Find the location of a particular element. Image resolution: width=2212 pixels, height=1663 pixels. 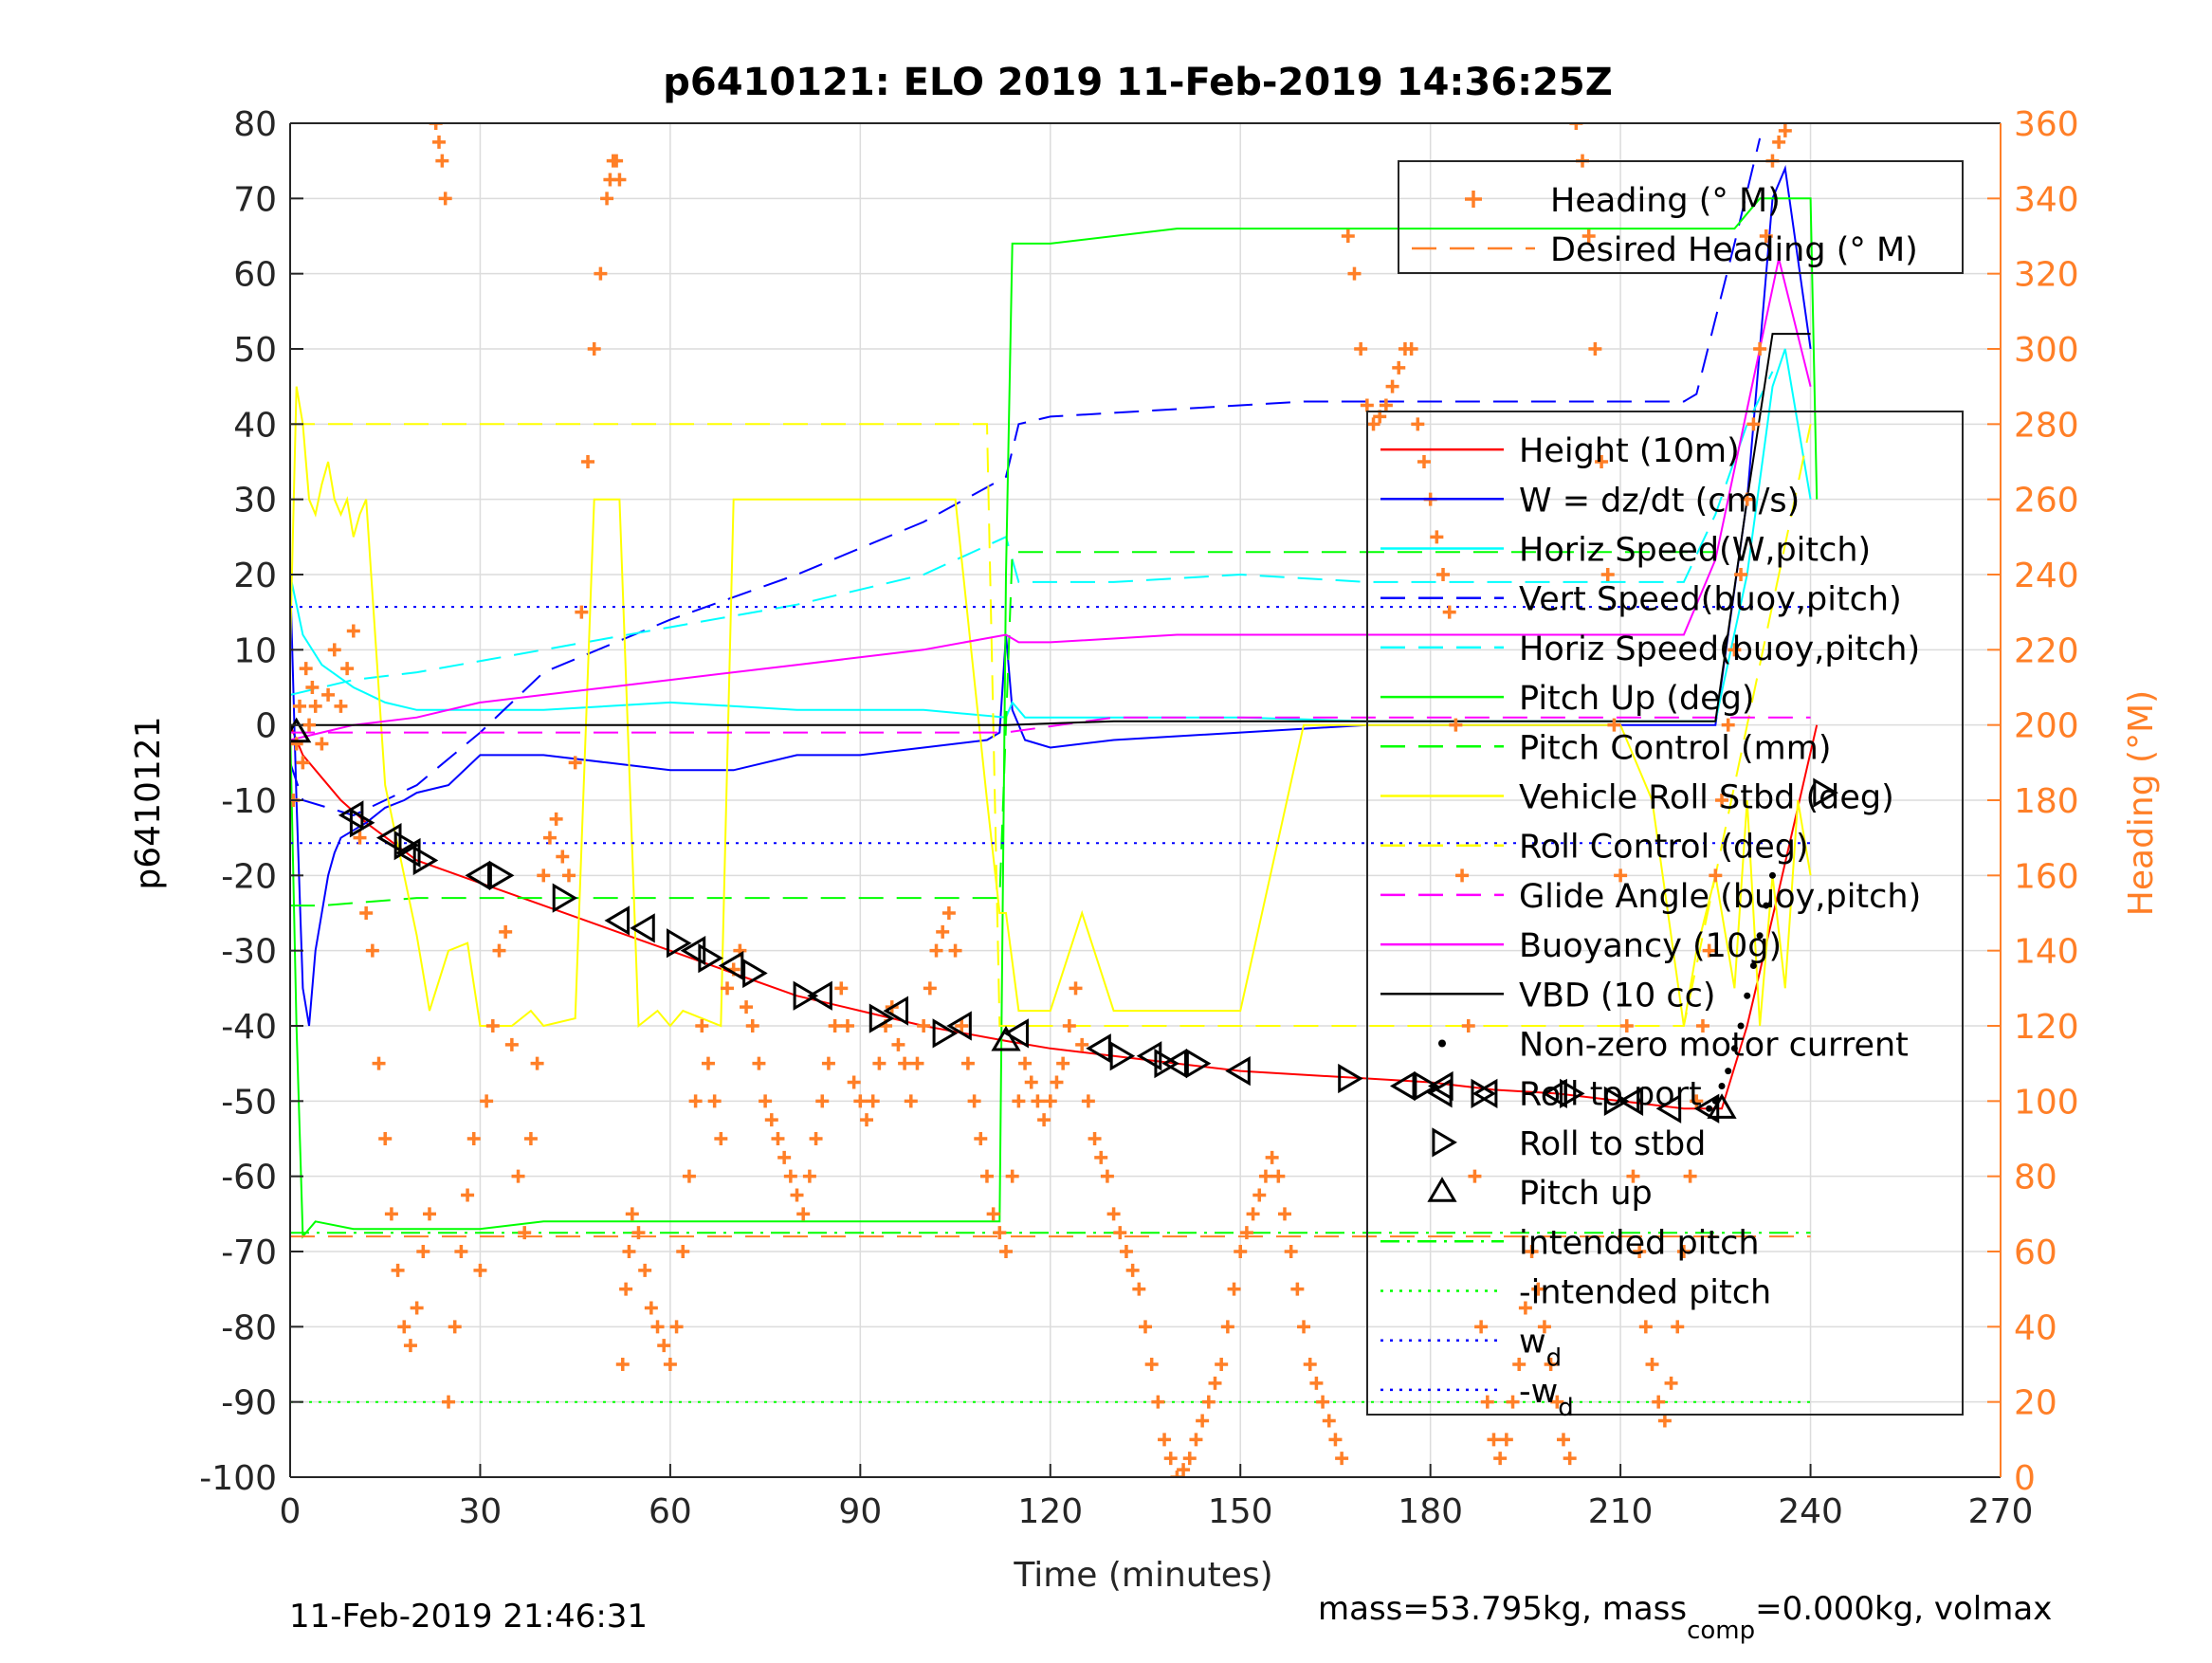

footer-mass-suffix: =0.000kg, volmax is located at coordinates (1903, 1609).